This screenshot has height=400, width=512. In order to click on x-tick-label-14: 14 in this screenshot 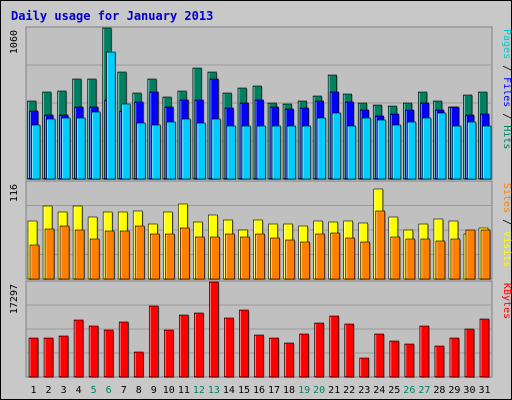, I will do `click(229, 390)`.